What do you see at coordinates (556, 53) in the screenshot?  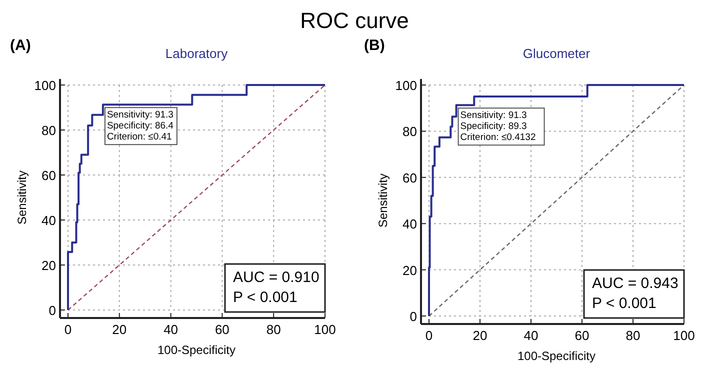 I see `chart-subtitle: Glucometer` at bounding box center [556, 53].